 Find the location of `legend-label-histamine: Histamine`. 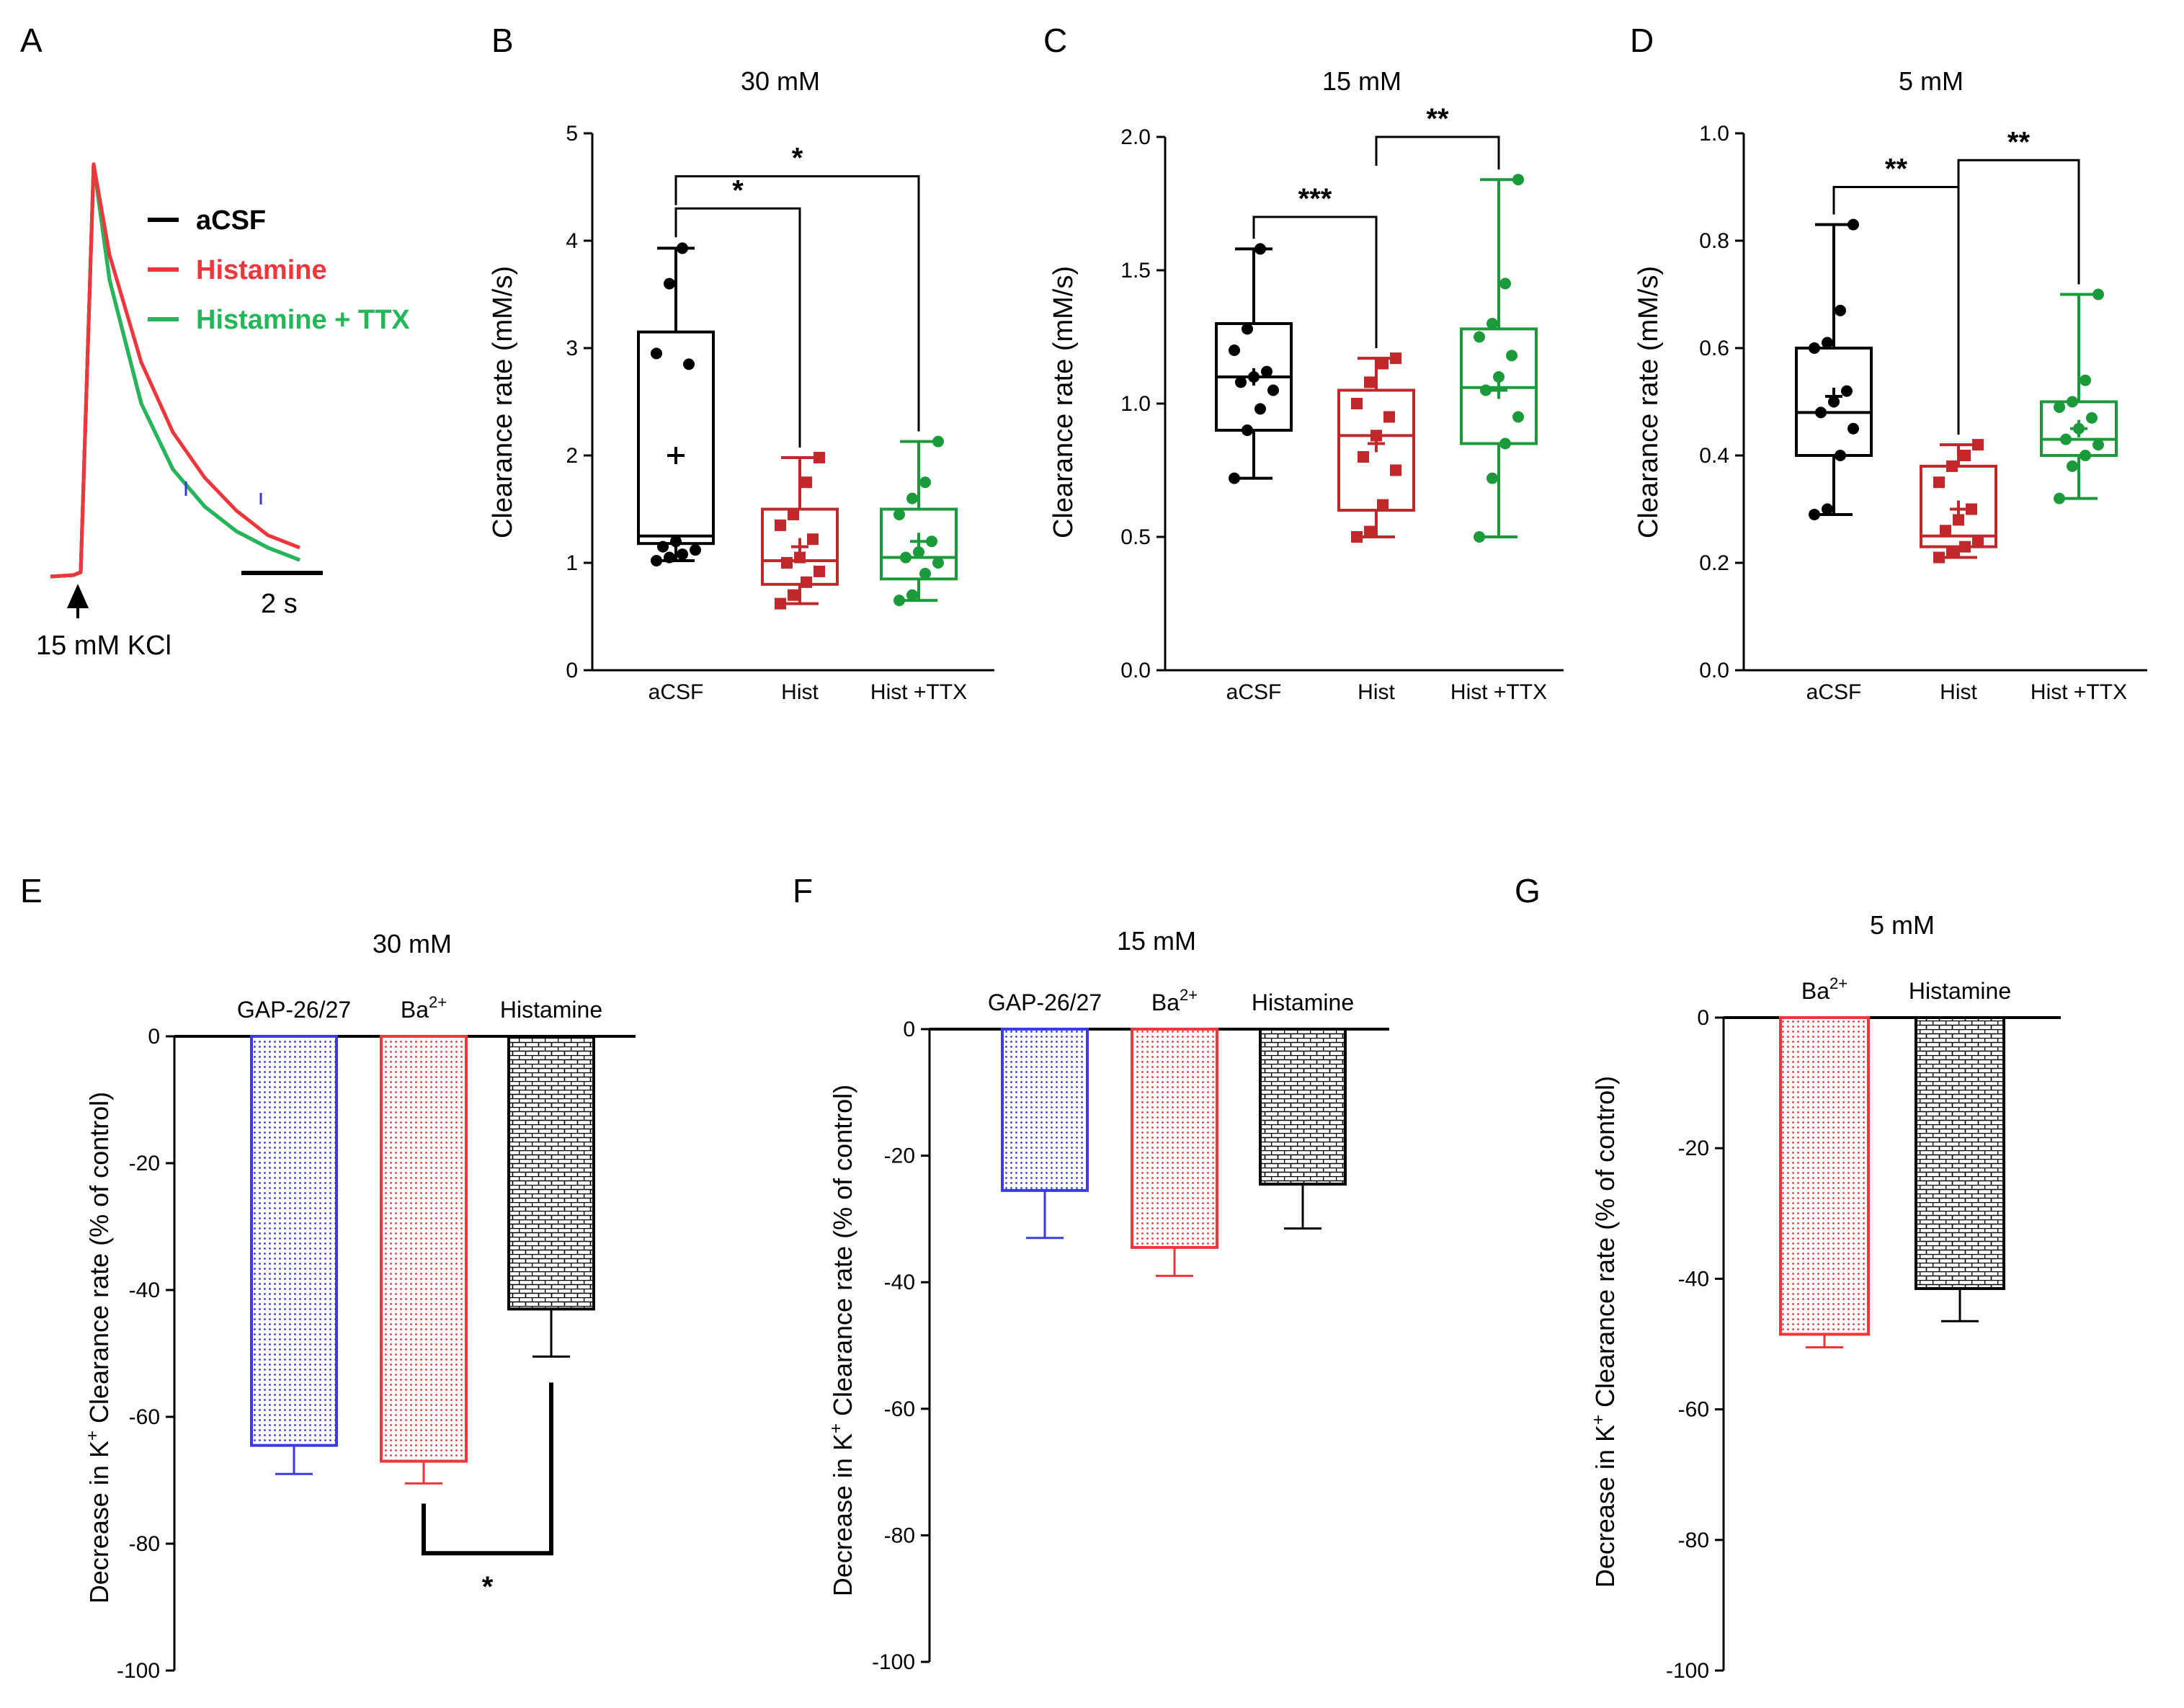

legend-label-histamine: Histamine is located at coordinates (261, 270).